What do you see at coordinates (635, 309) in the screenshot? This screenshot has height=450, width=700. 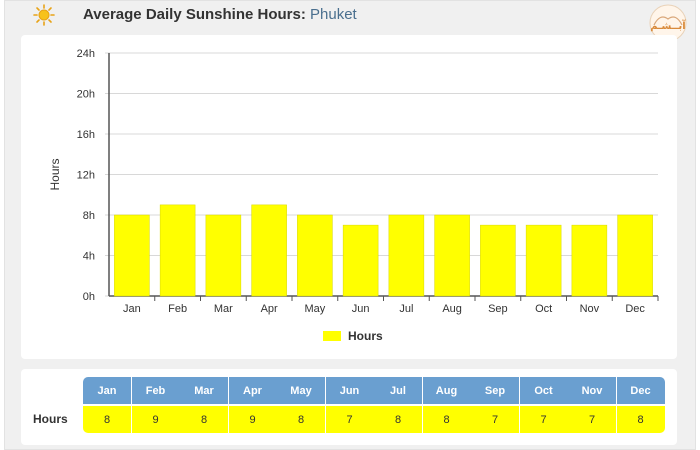 I see `x-tick-label: Dec` at bounding box center [635, 309].